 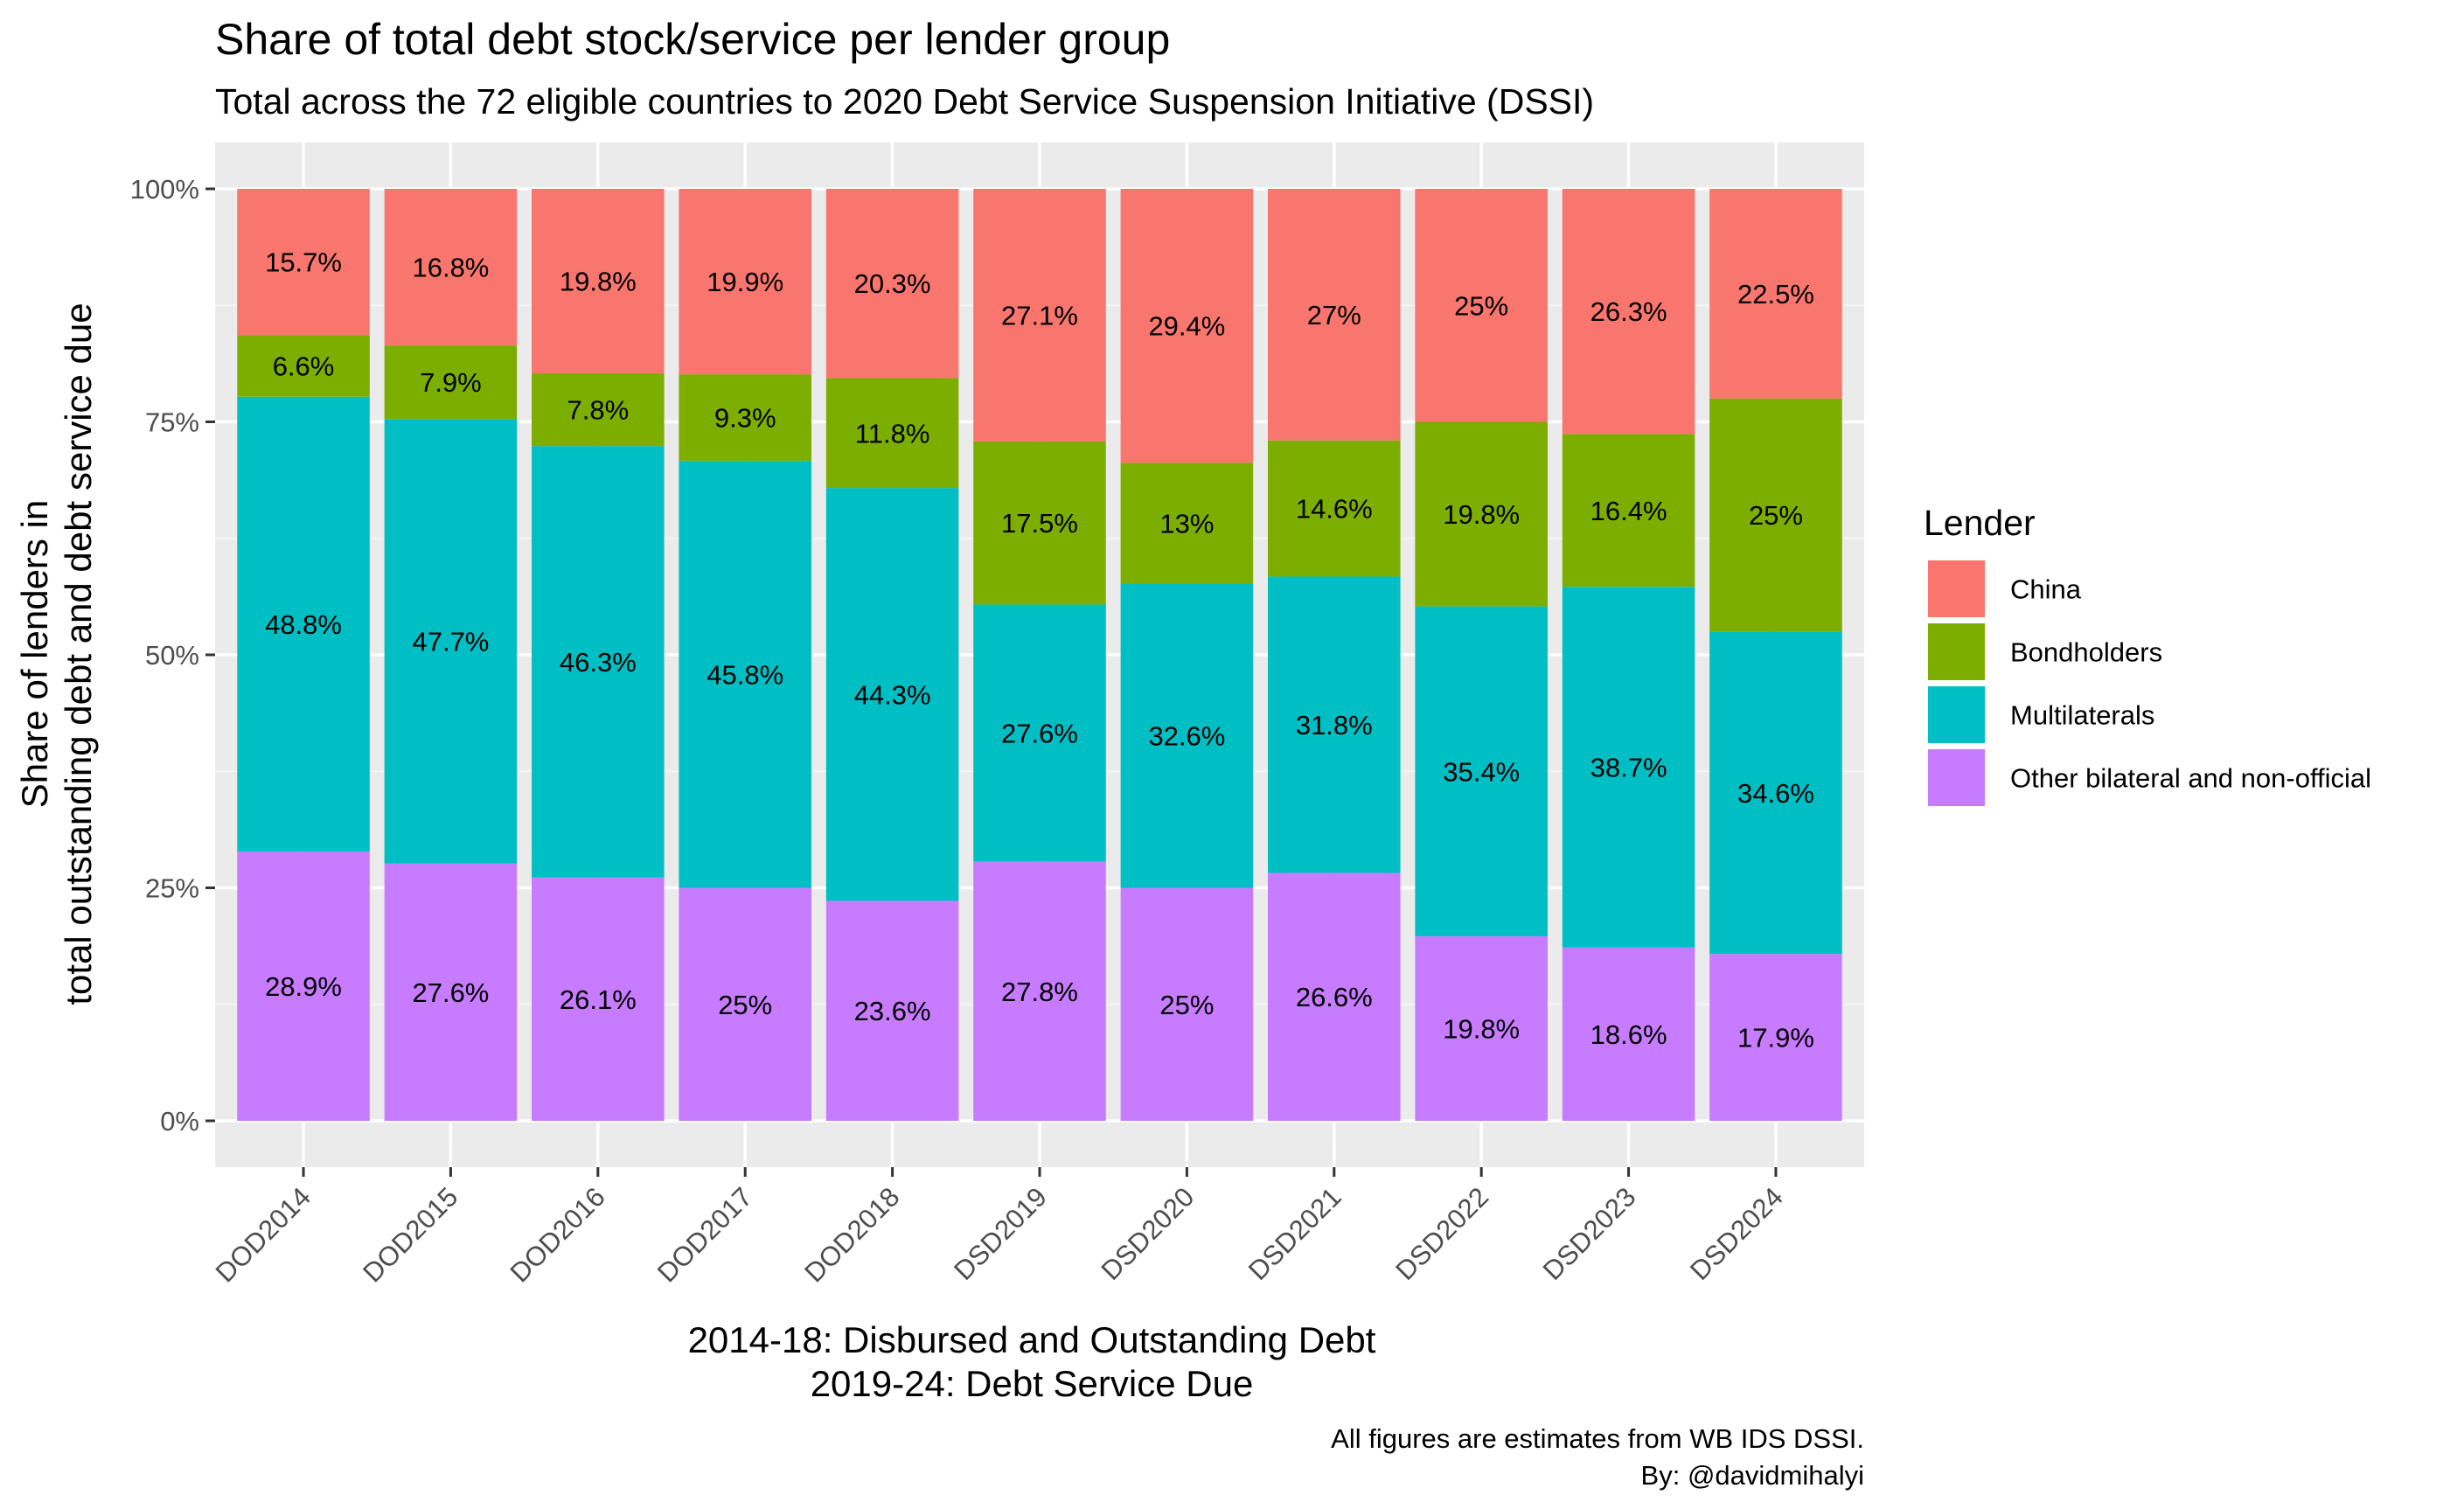 What do you see at coordinates (450, 642) in the screenshot?
I see `bar-value-label: 47.7%` at bounding box center [450, 642].